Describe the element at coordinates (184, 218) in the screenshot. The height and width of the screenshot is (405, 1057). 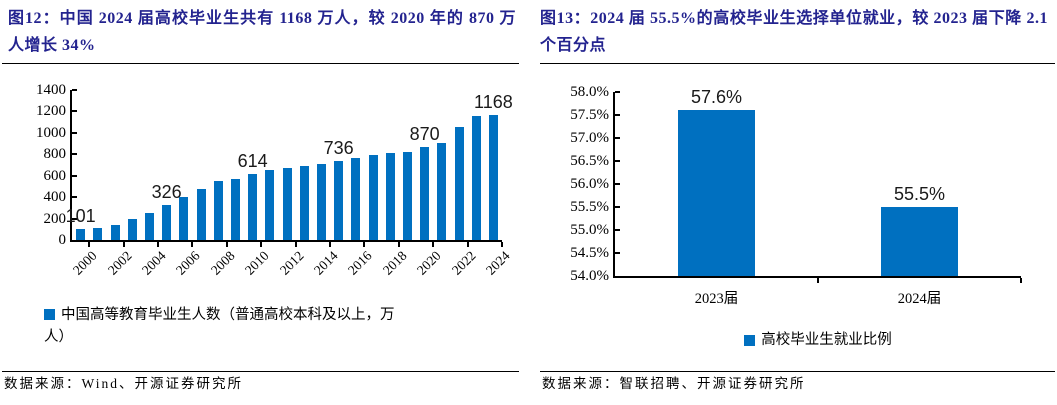
I see `bar-2006` at that location.